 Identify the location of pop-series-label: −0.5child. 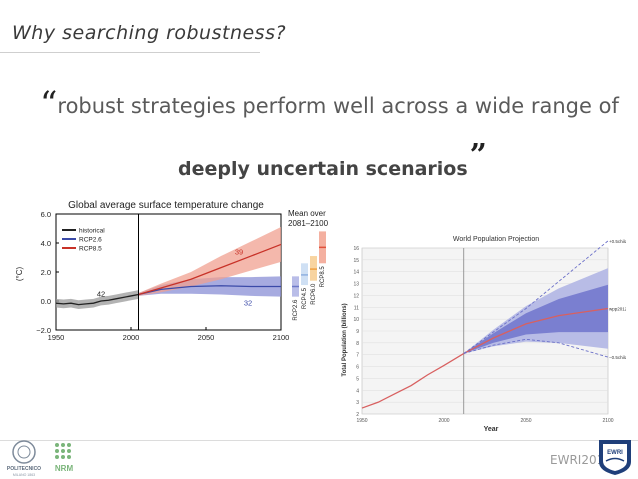
(617, 357).